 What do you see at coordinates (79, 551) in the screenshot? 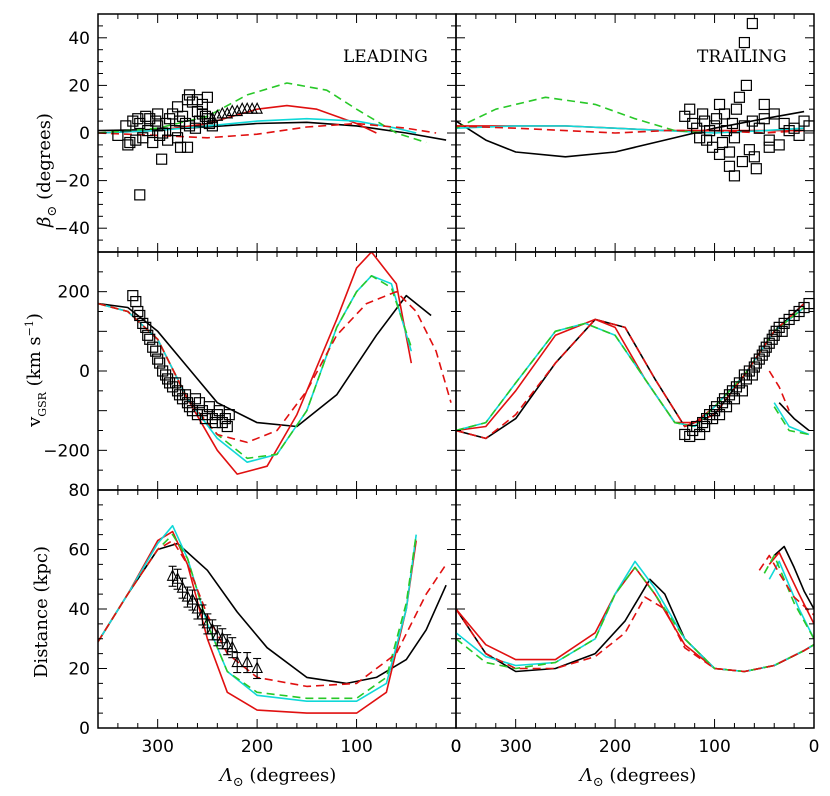
I see `ytick-label-dist-1: 60` at bounding box center [79, 551].